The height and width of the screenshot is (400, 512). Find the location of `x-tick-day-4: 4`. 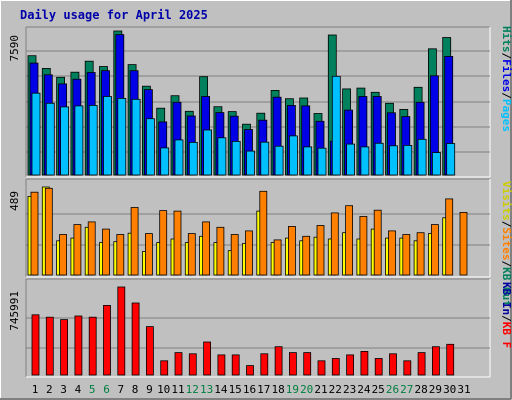

x-tick-day-4: 4 is located at coordinates (78, 389).